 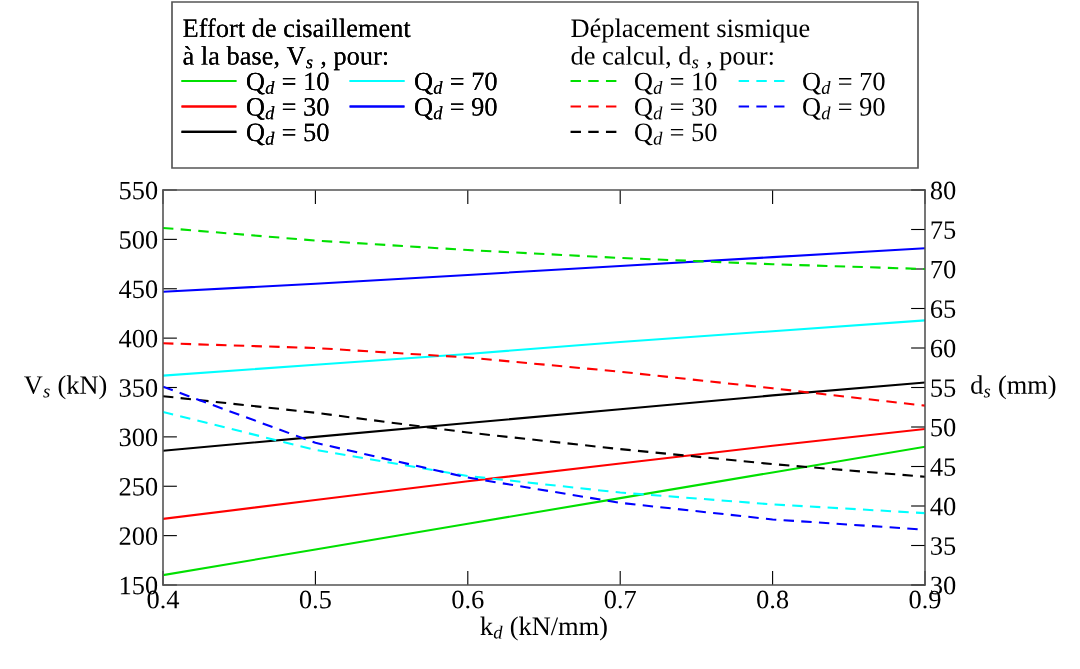 I want to click on x-tick-label: 0.7, so click(x=620, y=599).